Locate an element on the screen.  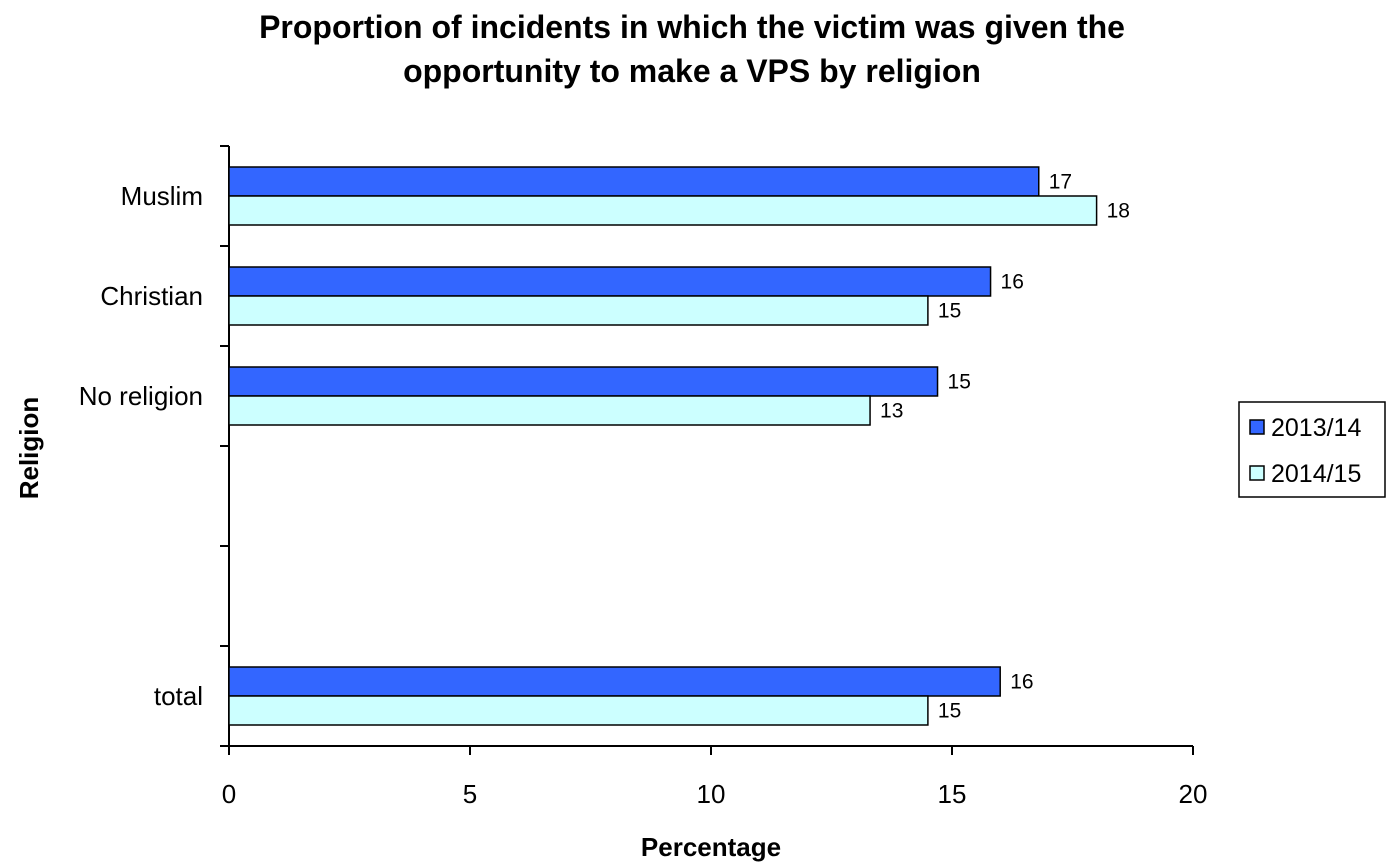
legend: 2013/14 2014/15 is located at coordinates (1312, 449).